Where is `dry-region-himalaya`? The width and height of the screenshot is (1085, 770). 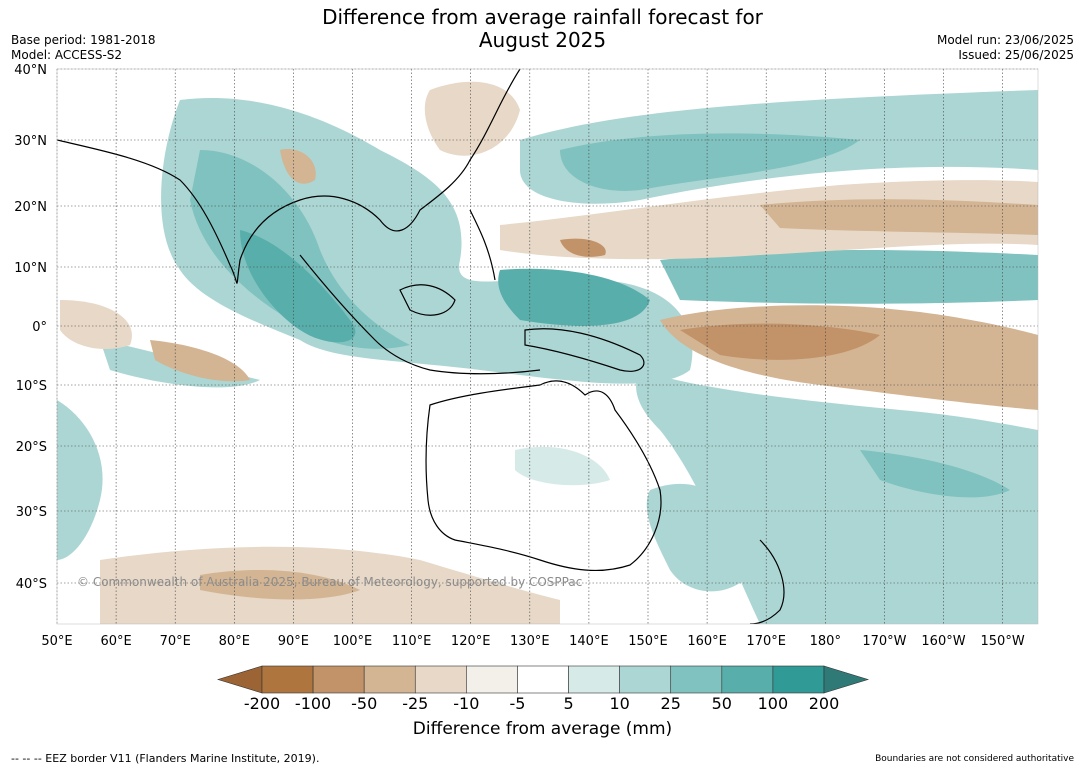 dry-region-himalaya is located at coordinates (298, 166).